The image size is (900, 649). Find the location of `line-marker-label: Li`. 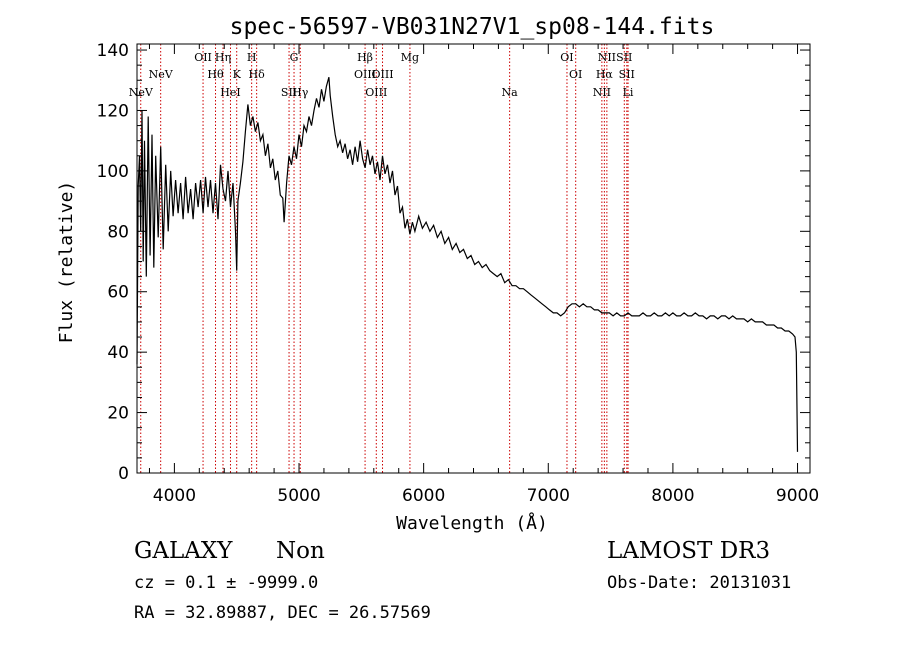

line-marker-label: Li is located at coordinates (628, 92).